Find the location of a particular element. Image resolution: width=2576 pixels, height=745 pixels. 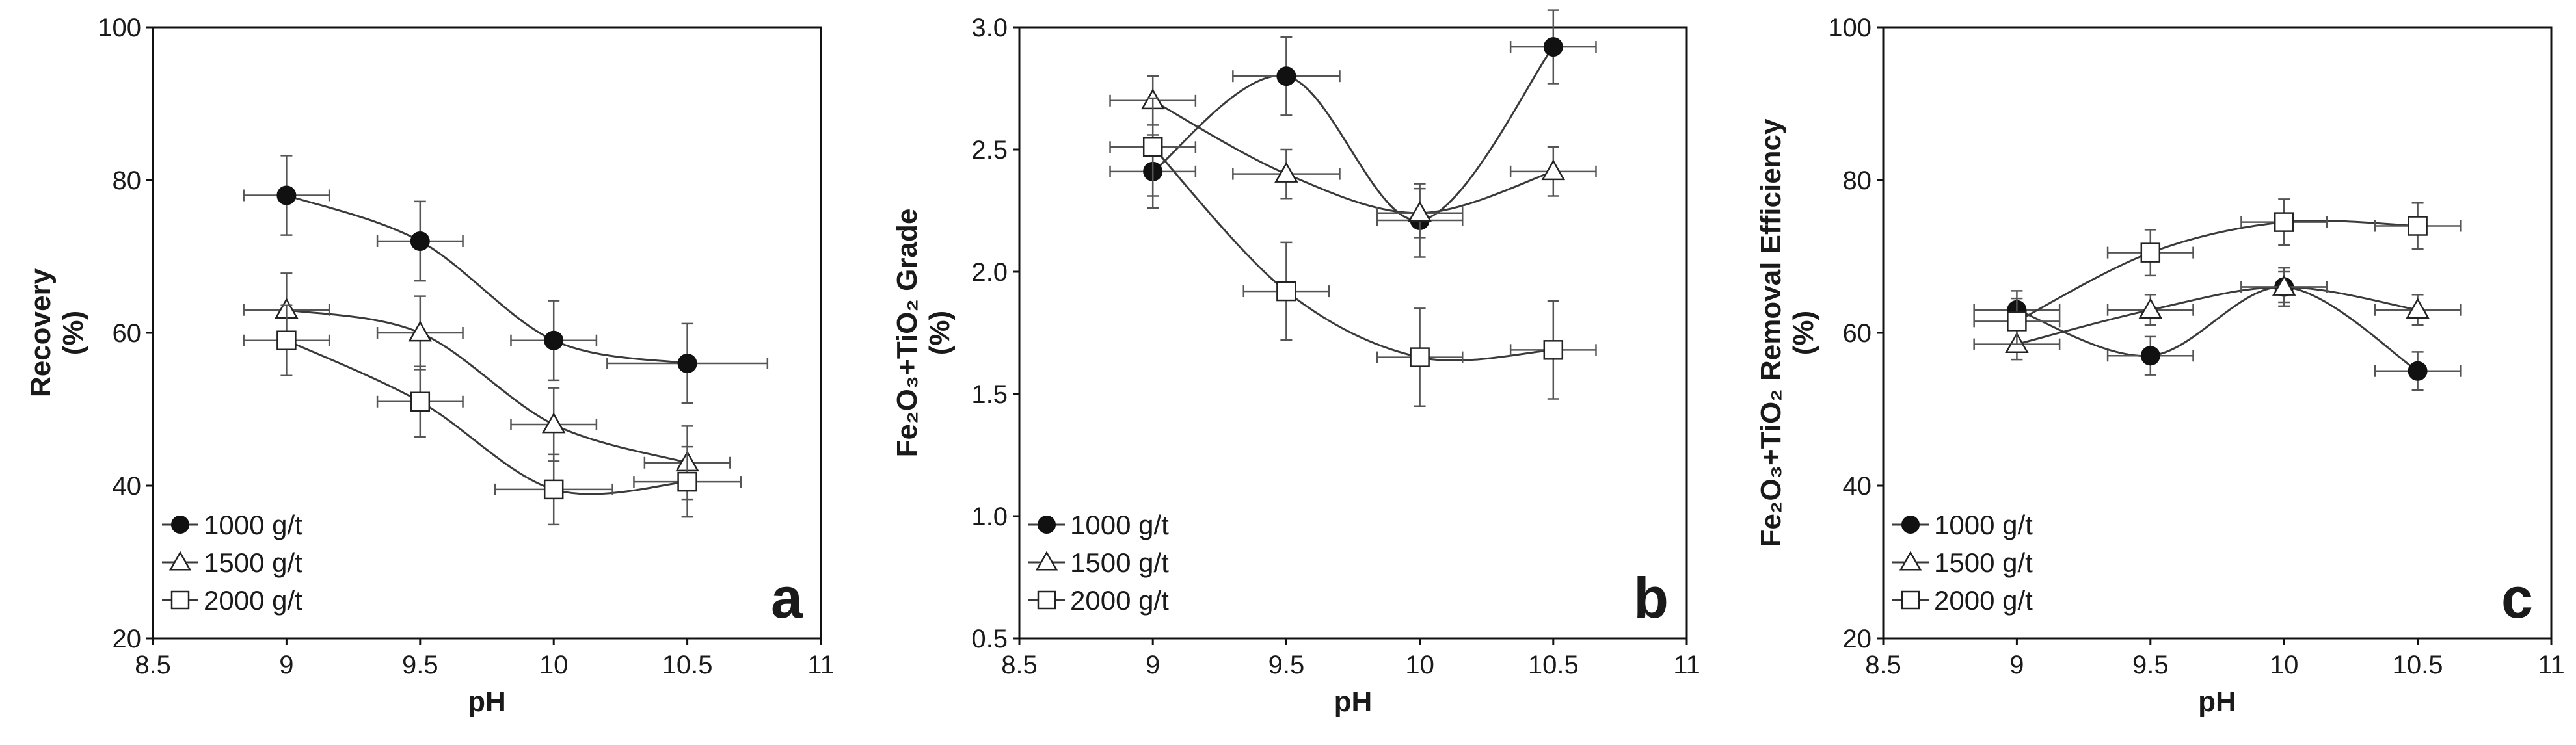

panel-label: c is located at coordinates (2517, 598).